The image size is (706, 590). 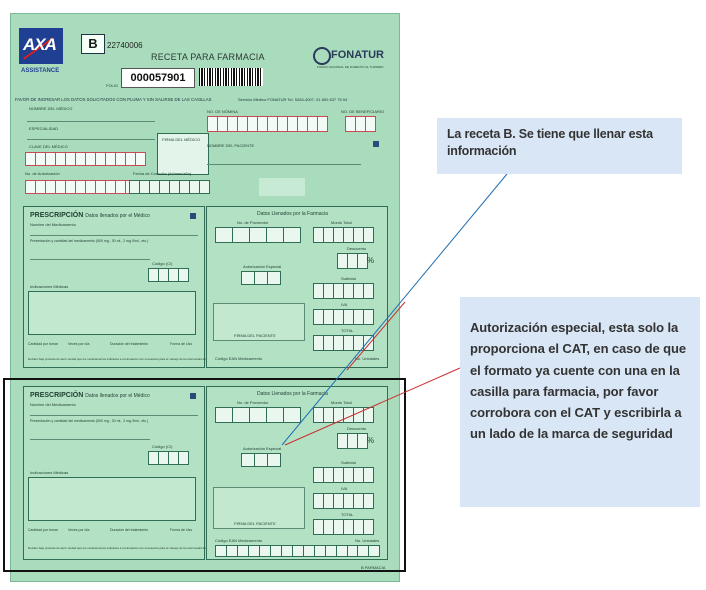 What do you see at coordinates (231, 145) in the screenshot?
I see `nombre-paciente-label: NOMBRE DEL PACIENTE` at bounding box center [231, 145].